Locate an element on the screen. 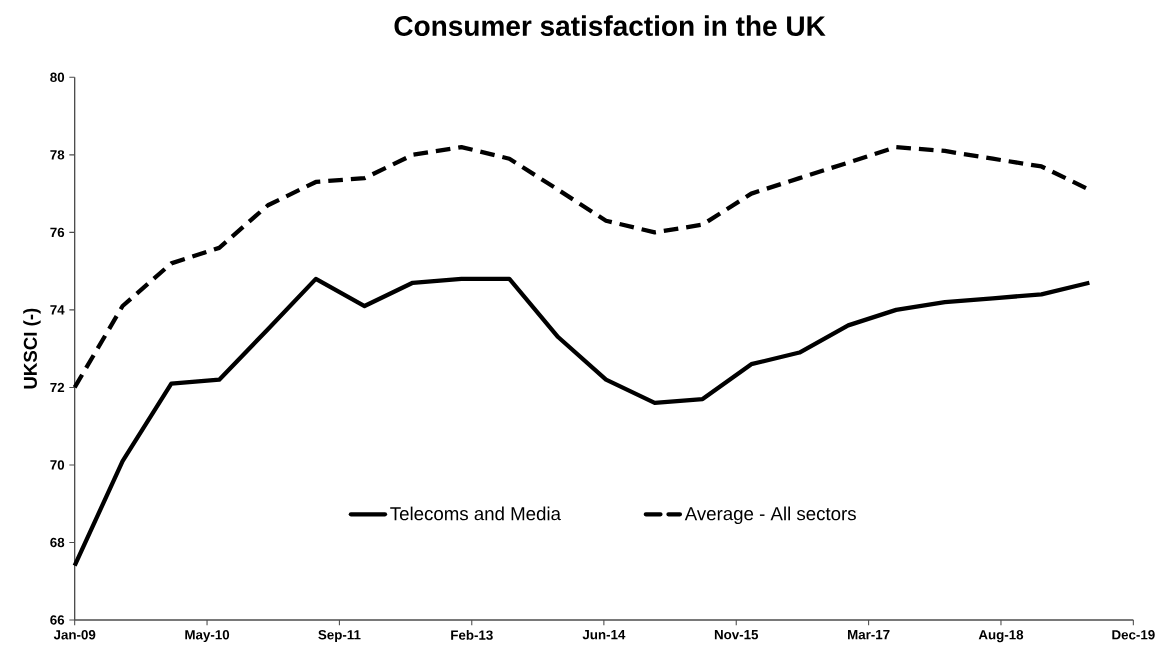  legend-label: Average - All sectors is located at coordinates (770, 515).